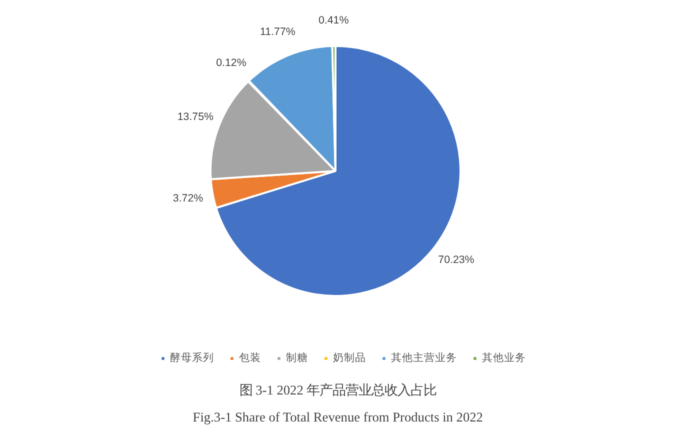  What do you see at coordinates (231, 62) in the screenshot?
I see `data-label: 0.12%` at bounding box center [231, 62].